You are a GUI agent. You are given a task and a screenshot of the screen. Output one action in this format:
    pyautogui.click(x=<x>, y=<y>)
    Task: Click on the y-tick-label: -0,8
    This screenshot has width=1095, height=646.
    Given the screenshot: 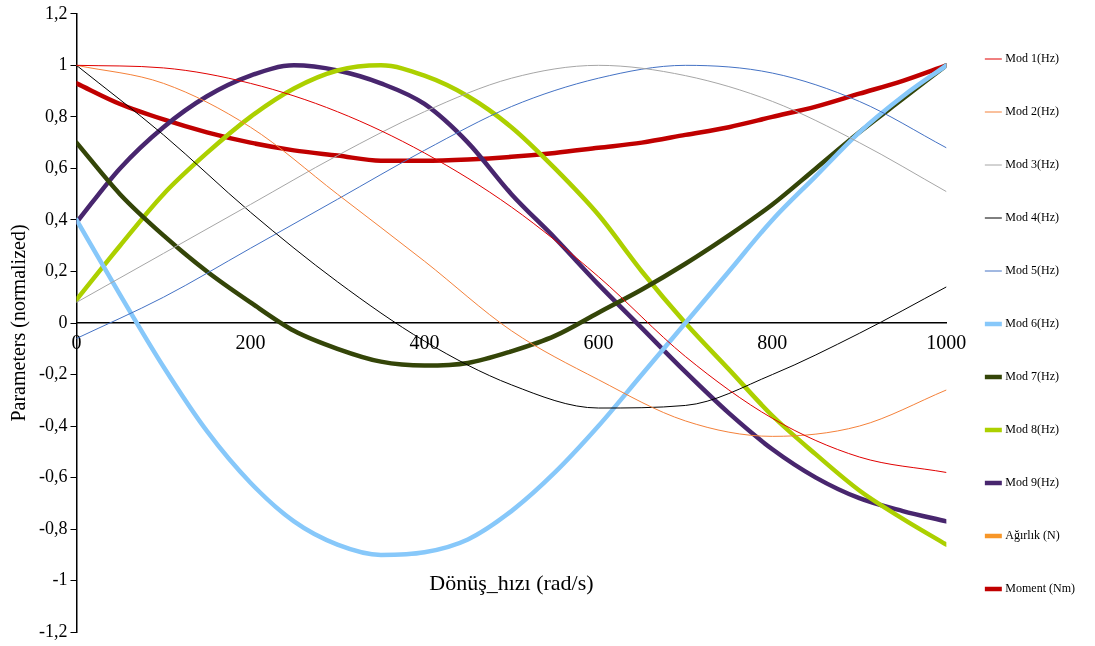 What is the action you would take?
    pyautogui.click(x=53, y=527)
    